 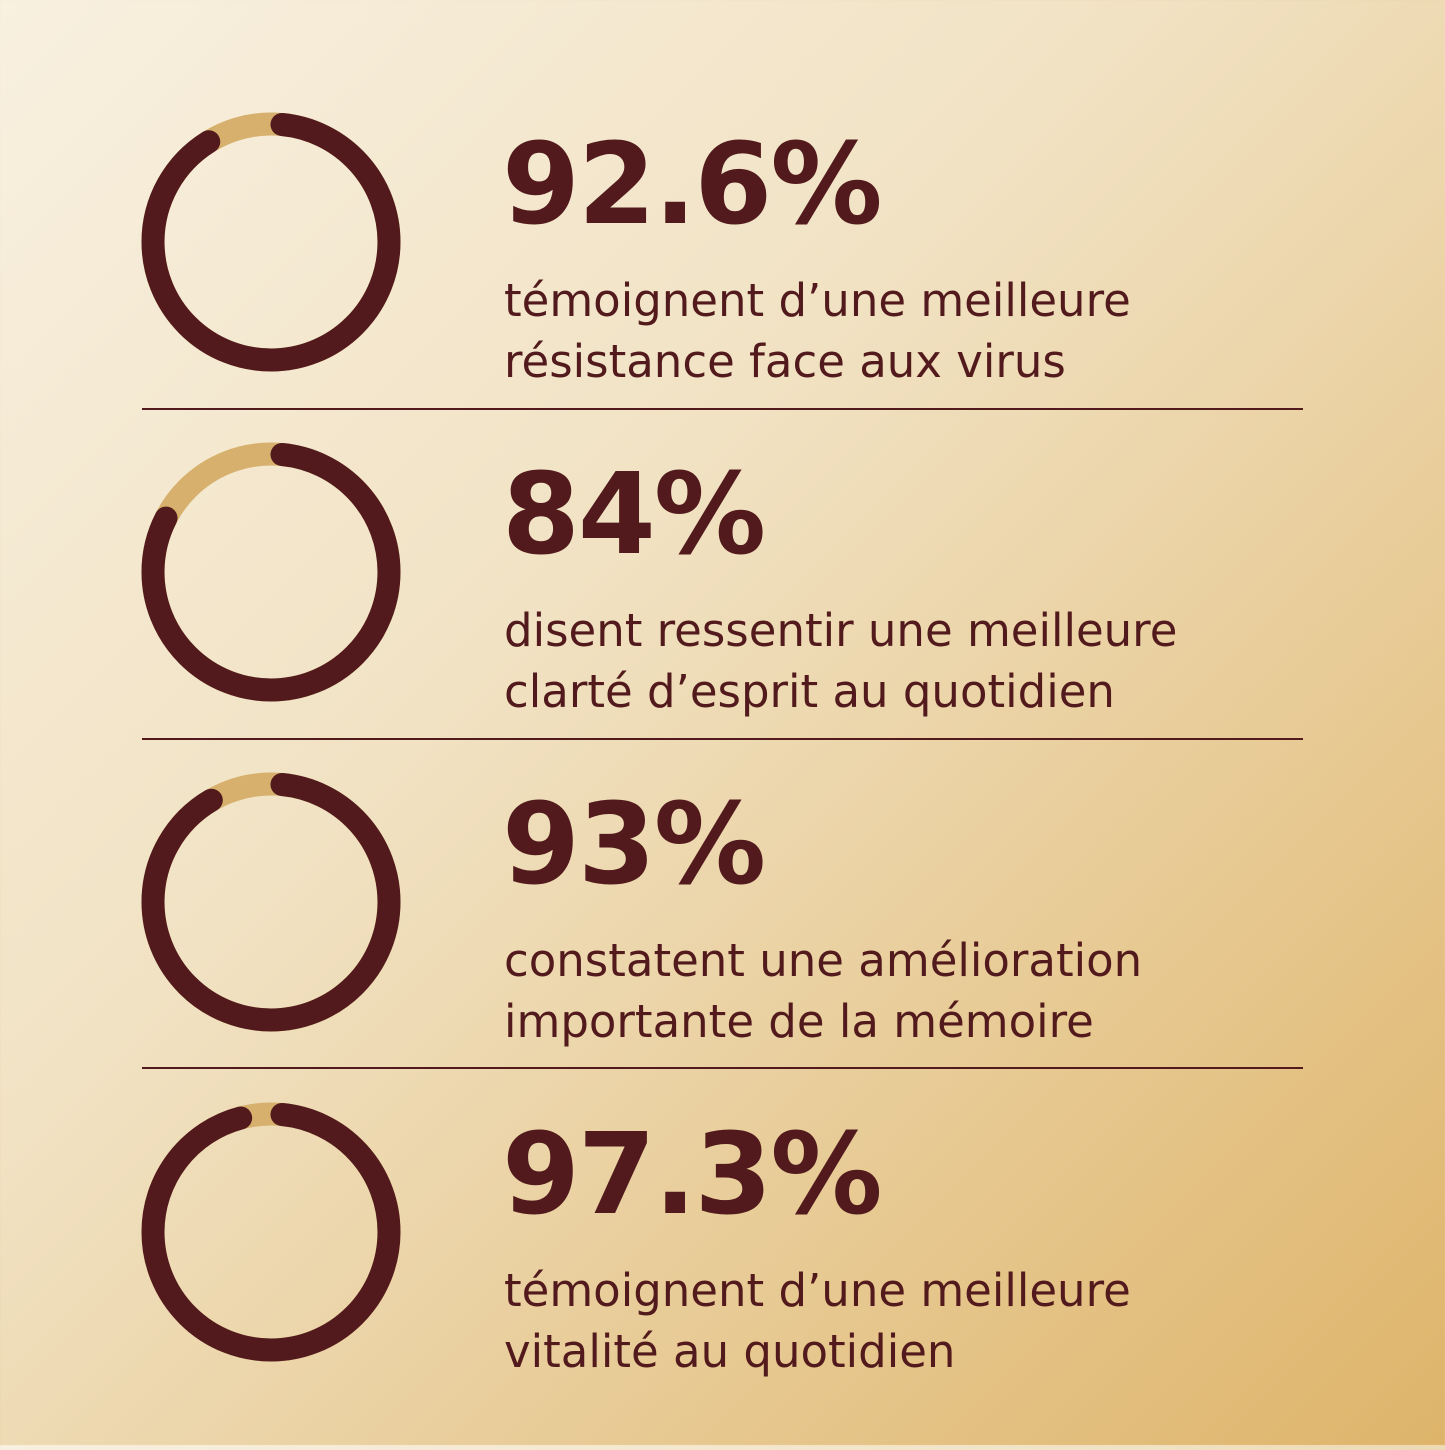 I want to click on description-line: résistance face aux virus, so click(x=785, y=361).